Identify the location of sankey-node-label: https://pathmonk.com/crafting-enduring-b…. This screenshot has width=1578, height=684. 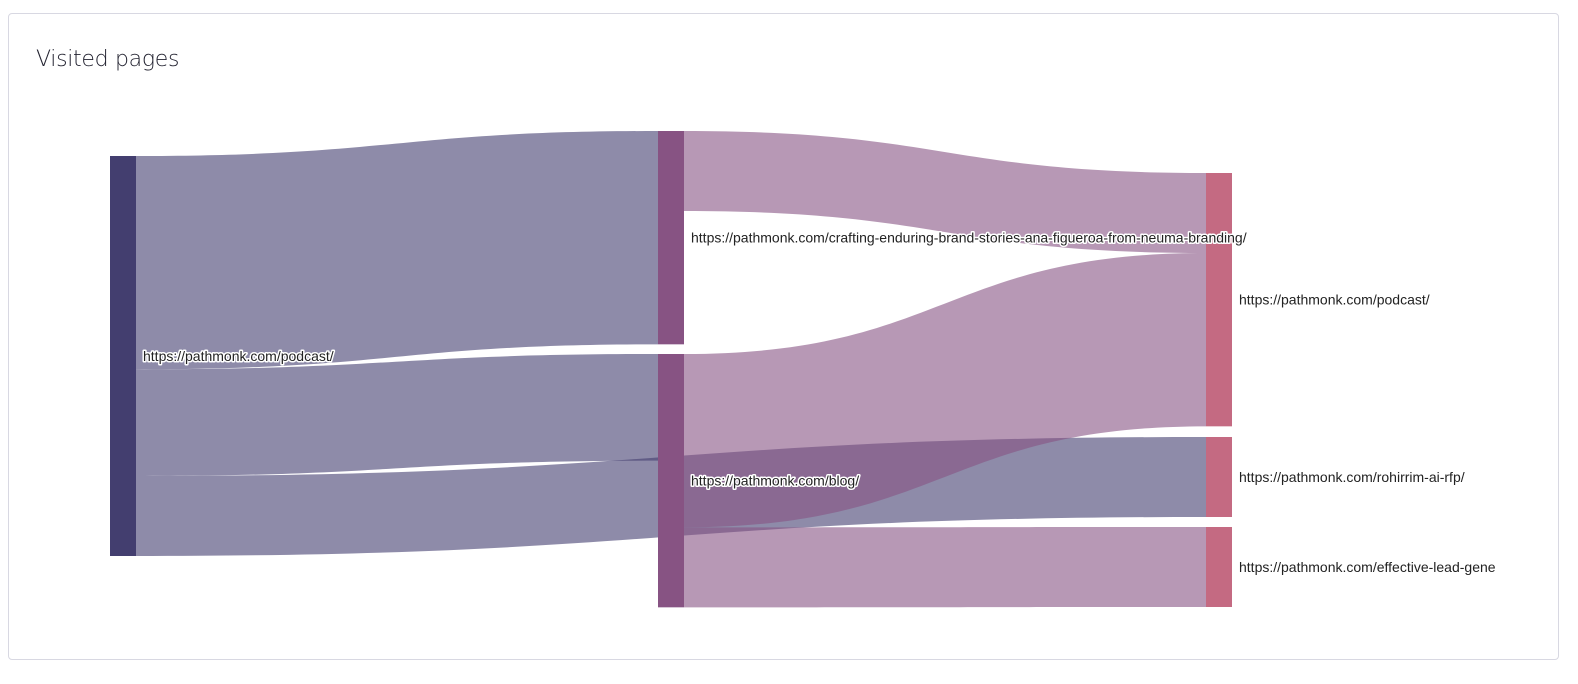
(969, 238).